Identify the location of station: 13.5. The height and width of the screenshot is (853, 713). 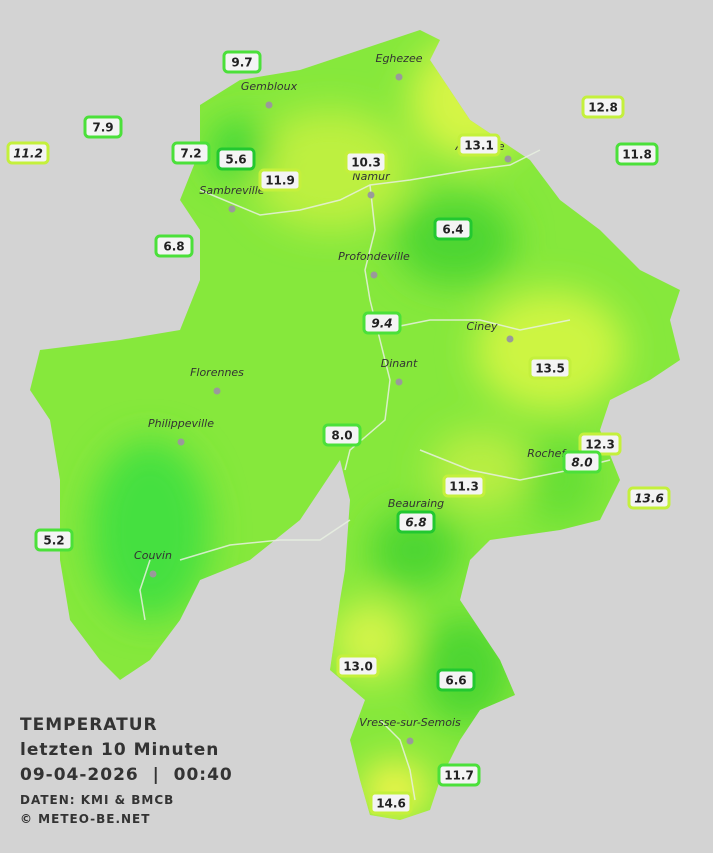
(550, 368).